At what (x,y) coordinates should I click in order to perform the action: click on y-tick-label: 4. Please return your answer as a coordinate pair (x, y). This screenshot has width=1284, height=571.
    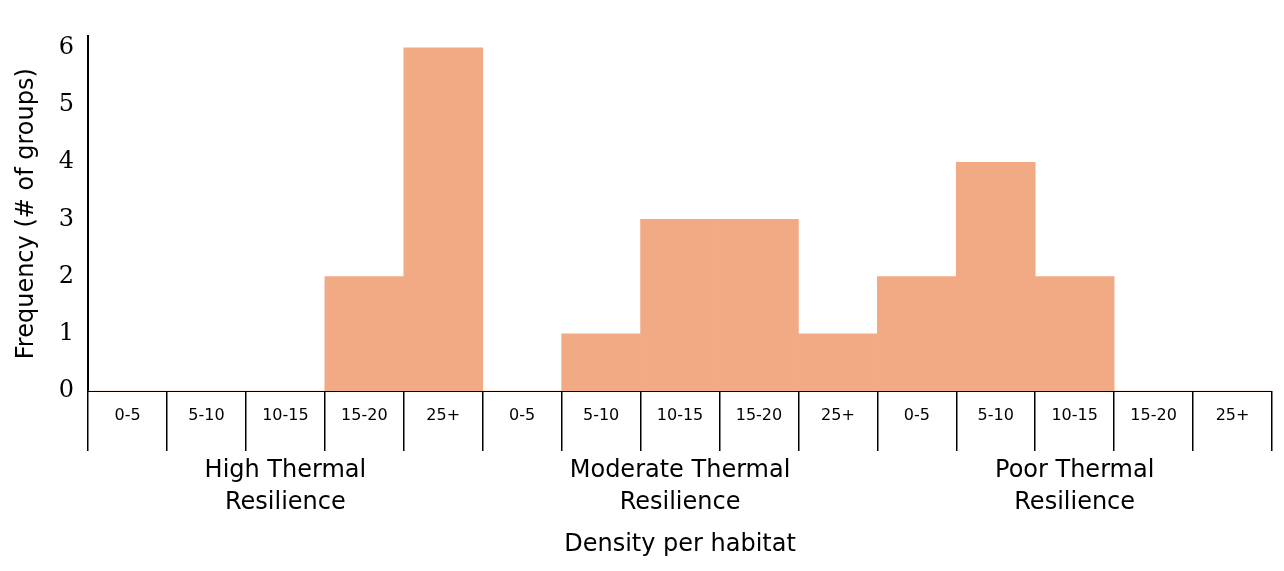
    Looking at the image, I should click on (66, 160).